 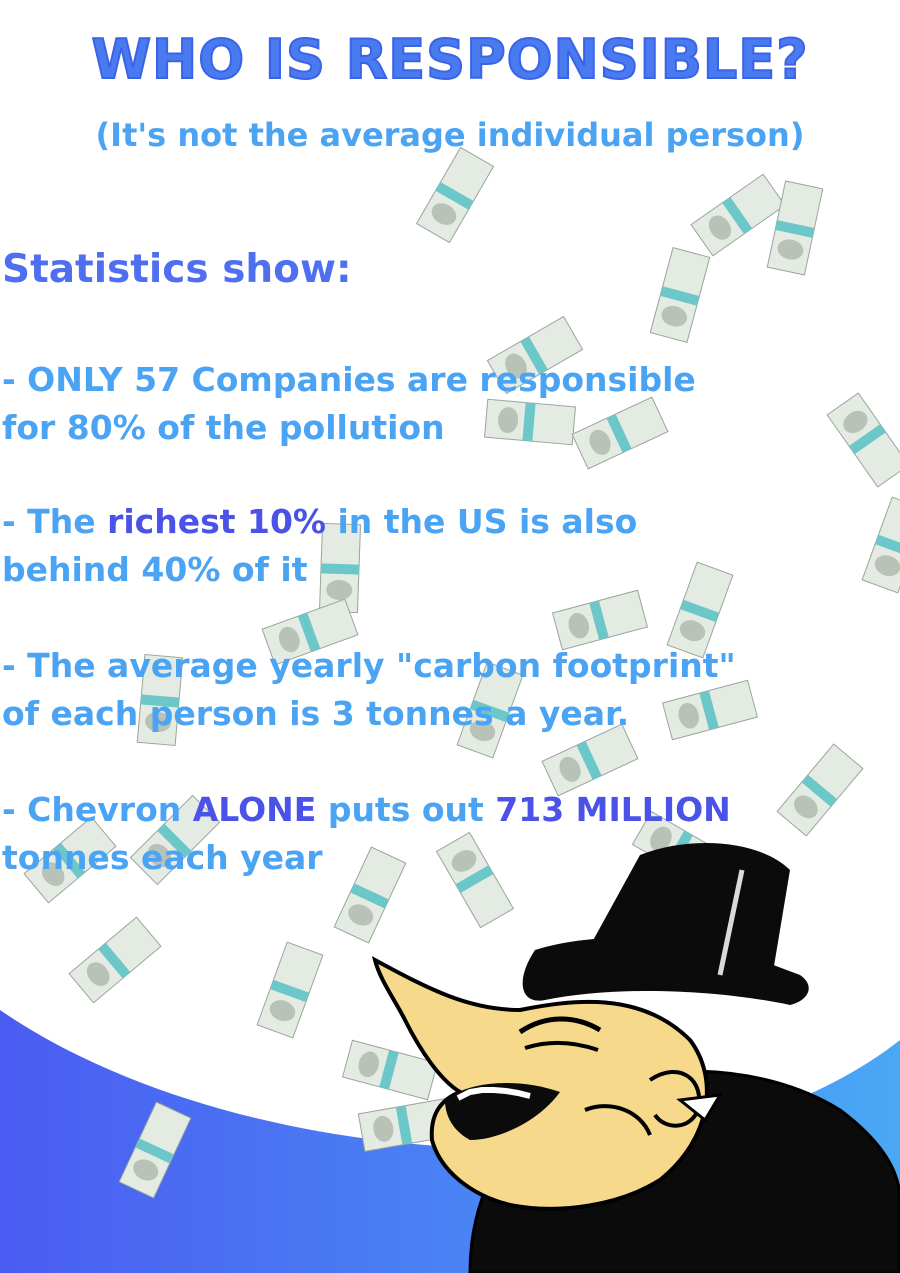 I want to click on stat-text: - The average yearly "carbon footprint", so click(x=369, y=665).